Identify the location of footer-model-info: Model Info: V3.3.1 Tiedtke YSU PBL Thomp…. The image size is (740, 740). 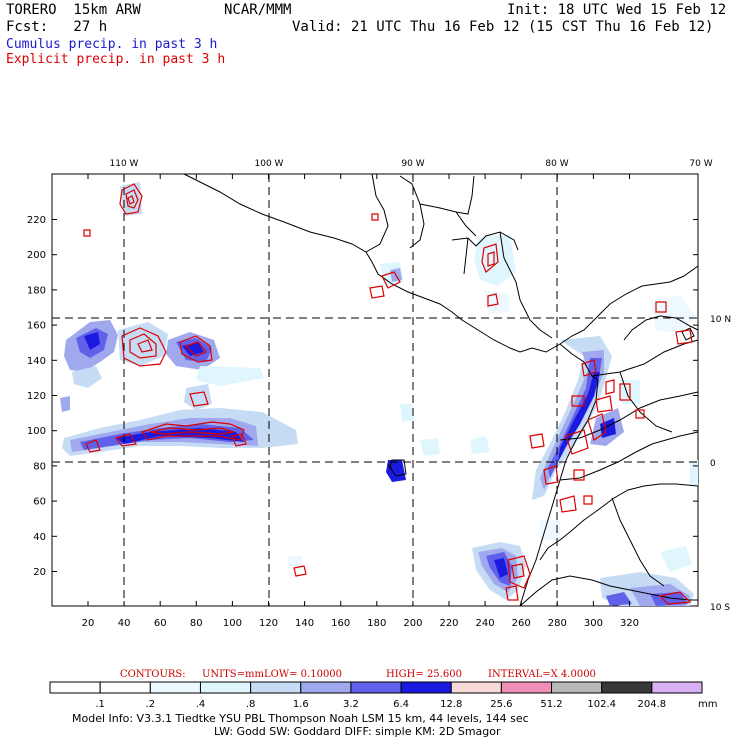
(300, 718).